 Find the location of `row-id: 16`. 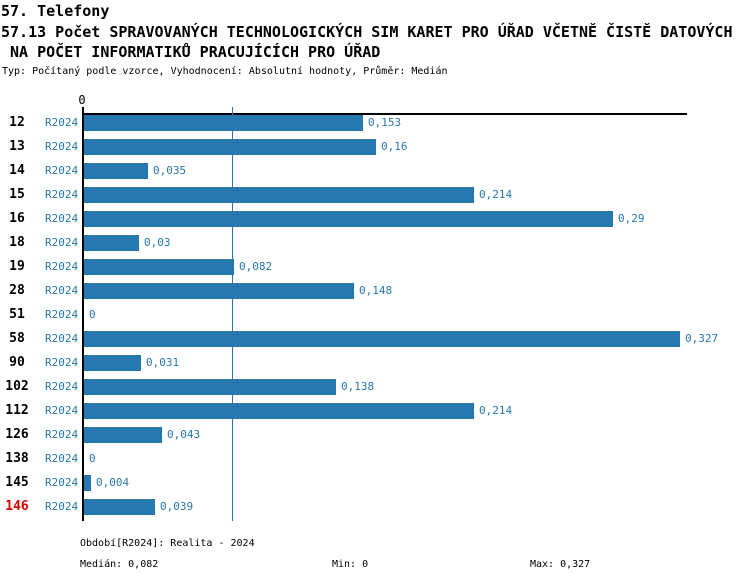

row-id: 16 is located at coordinates (17, 218).